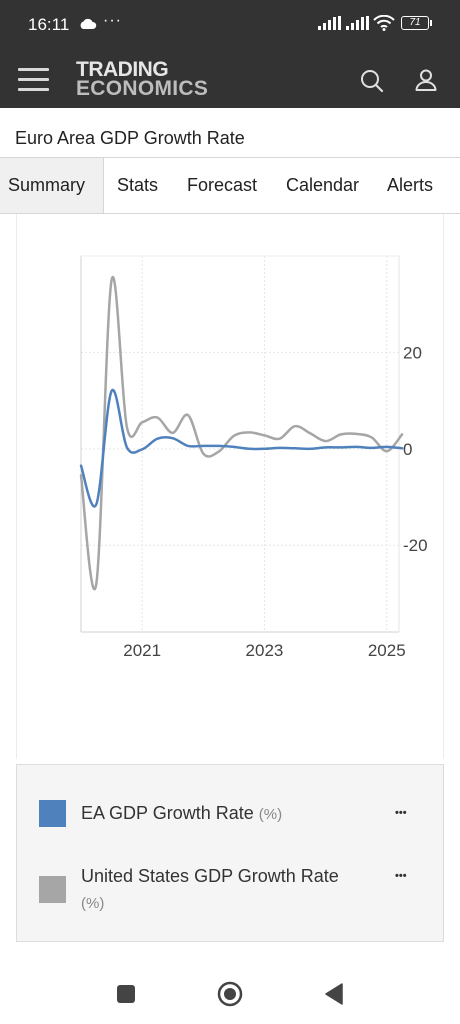  What do you see at coordinates (230, 79) in the screenshot?
I see `app-header: TRADING ECONOMICS` at bounding box center [230, 79].